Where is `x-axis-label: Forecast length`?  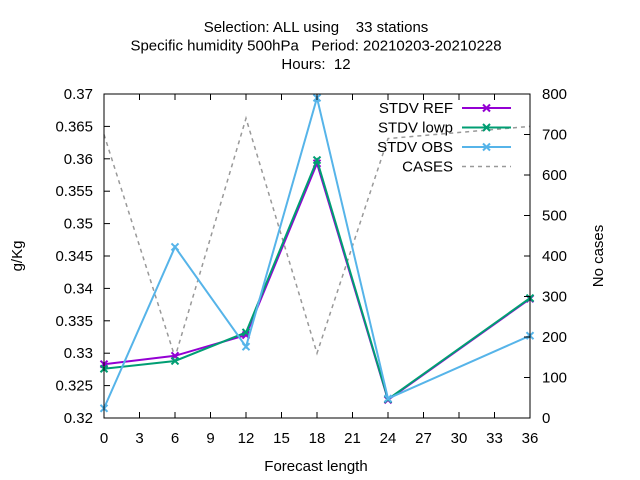
x-axis-label: Forecast length is located at coordinates (315, 466).